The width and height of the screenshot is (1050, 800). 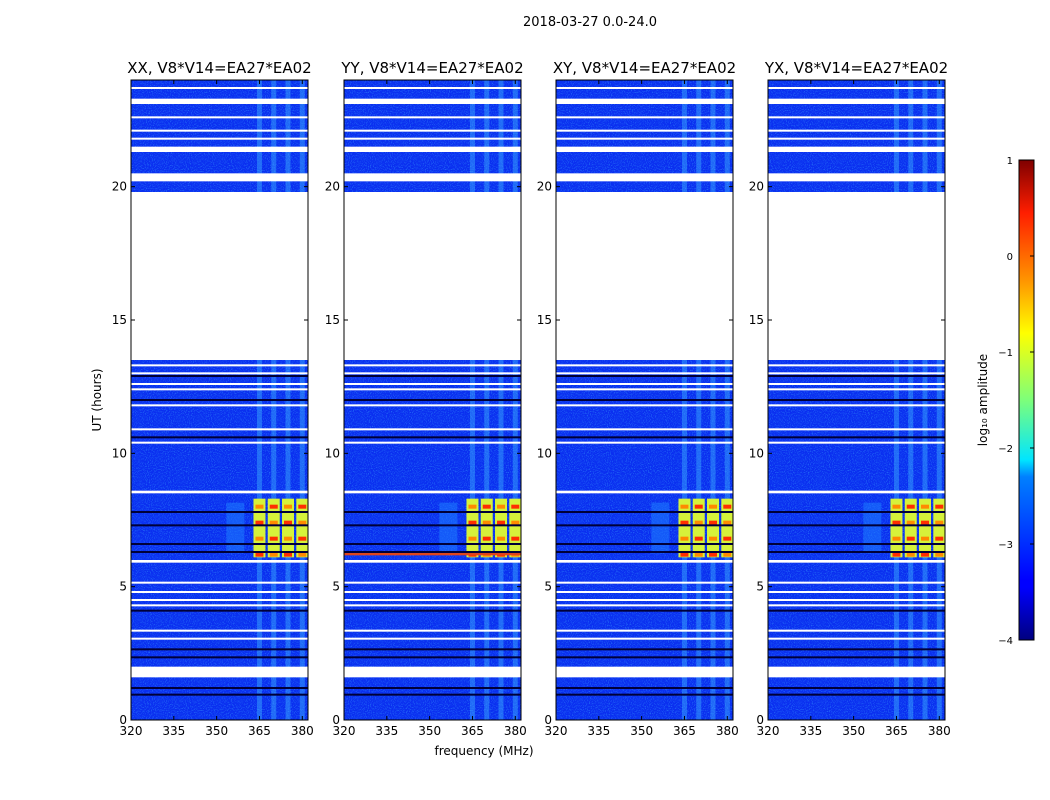 What do you see at coordinates (644, 68) in the screenshot?
I see `panel-title: XY, V8*V14=EA27*EA02` at bounding box center [644, 68].